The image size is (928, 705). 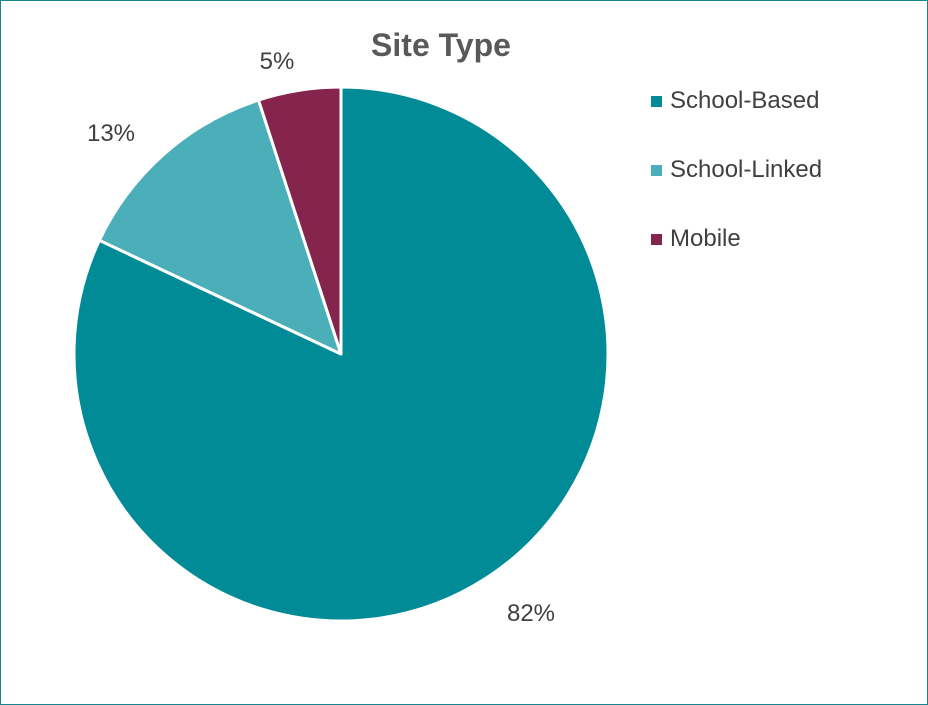 What do you see at coordinates (656, 239) in the screenshot?
I see `legend-swatch-mobile` at bounding box center [656, 239].